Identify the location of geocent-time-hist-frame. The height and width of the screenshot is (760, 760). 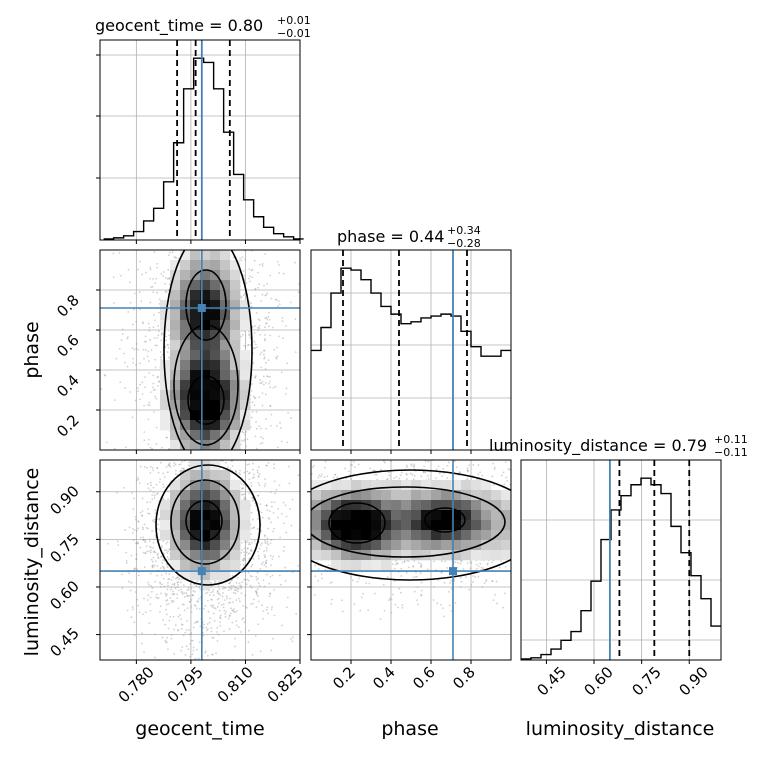
(200, 140).